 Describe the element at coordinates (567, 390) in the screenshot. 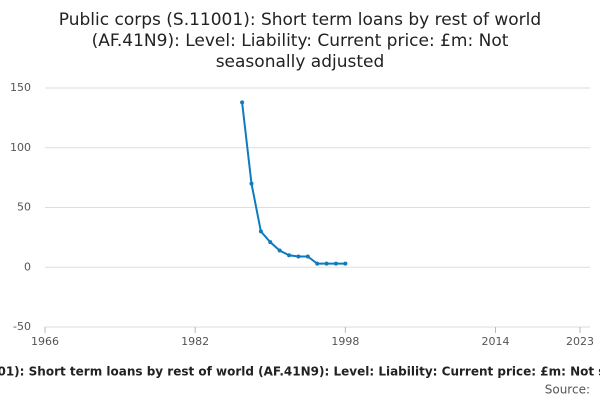

I see `source: Source:` at that location.